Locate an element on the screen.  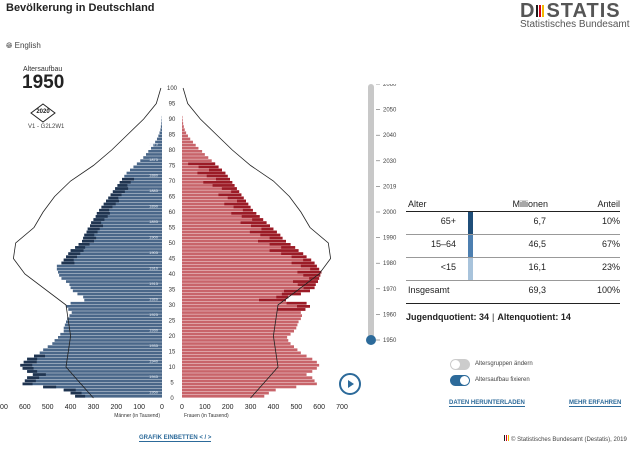
embed-graphic-link: GRAFIK EINBETTEN < / > is located at coordinates (175, 438).